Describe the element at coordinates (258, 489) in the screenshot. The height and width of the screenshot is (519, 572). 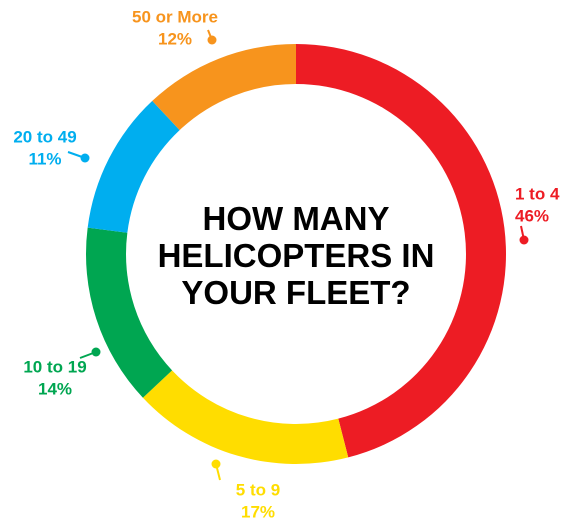
I see `slice-label: 5 to 9` at that location.